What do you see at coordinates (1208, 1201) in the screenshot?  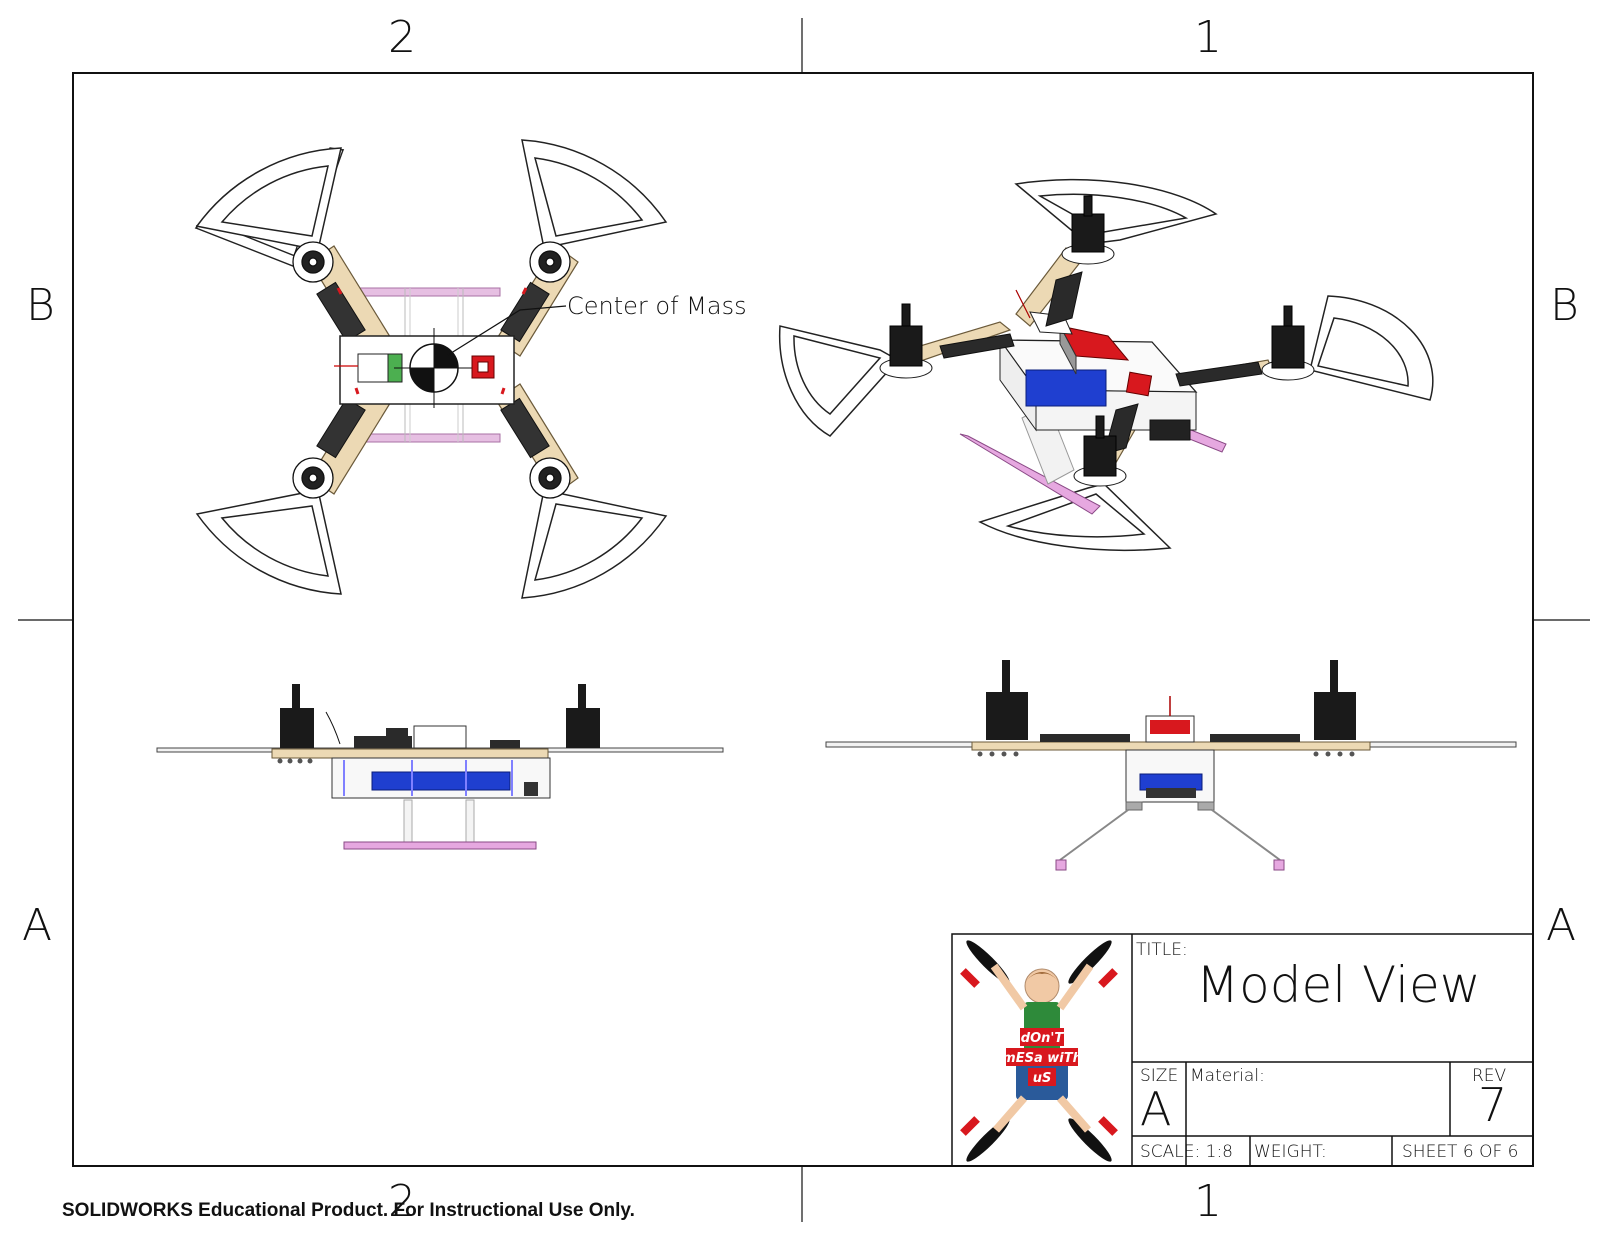 I see `zone-bottom-1: 1` at bounding box center [1208, 1201].